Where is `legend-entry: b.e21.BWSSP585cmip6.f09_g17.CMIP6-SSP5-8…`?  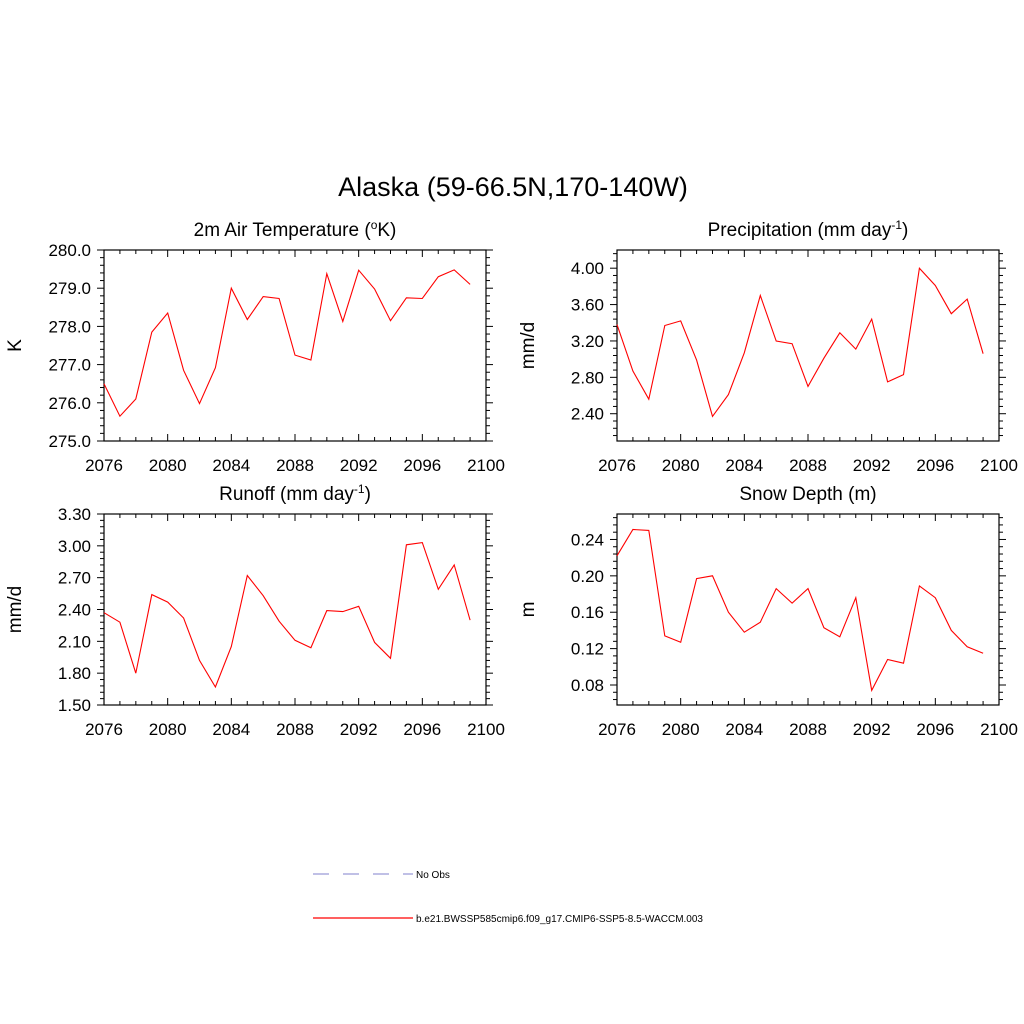 legend-entry: b.e21.BWSSP585cmip6.f09_g17.CMIP6-SSP5-8… is located at coordinates (508, 919).